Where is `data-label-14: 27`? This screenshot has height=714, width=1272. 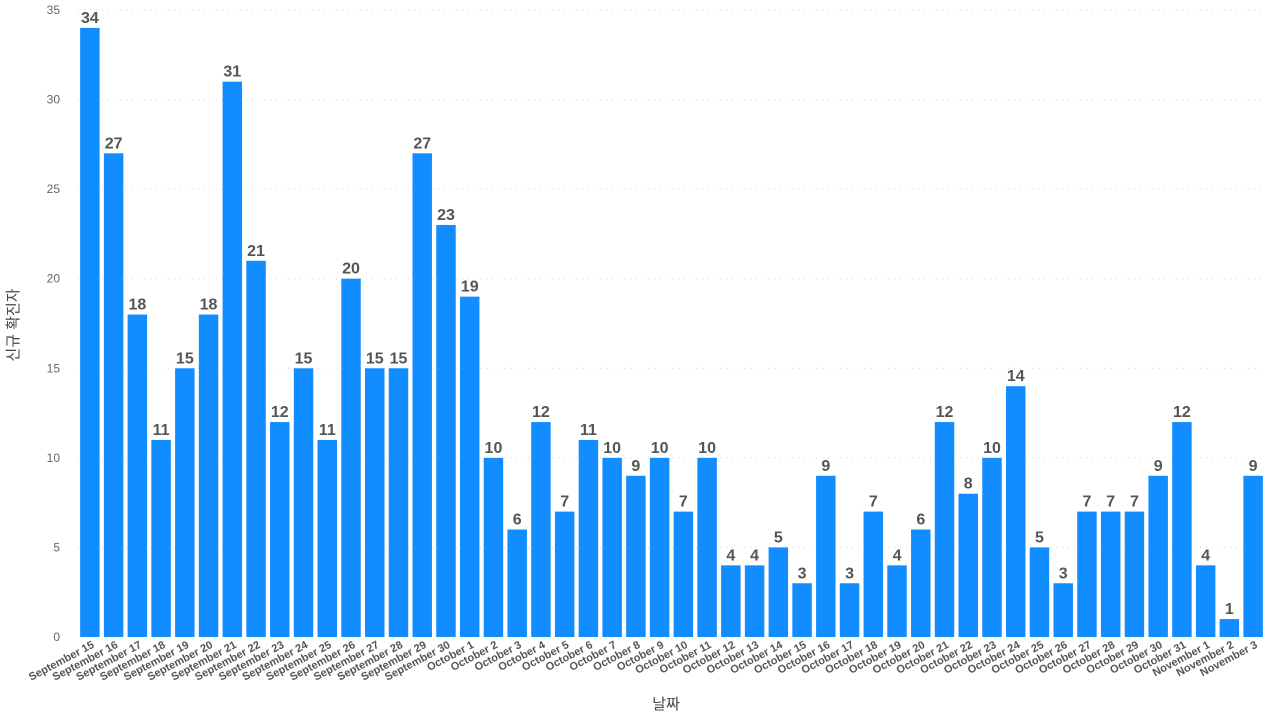 data-label-14: 27 is located at coordinates (422, 143).